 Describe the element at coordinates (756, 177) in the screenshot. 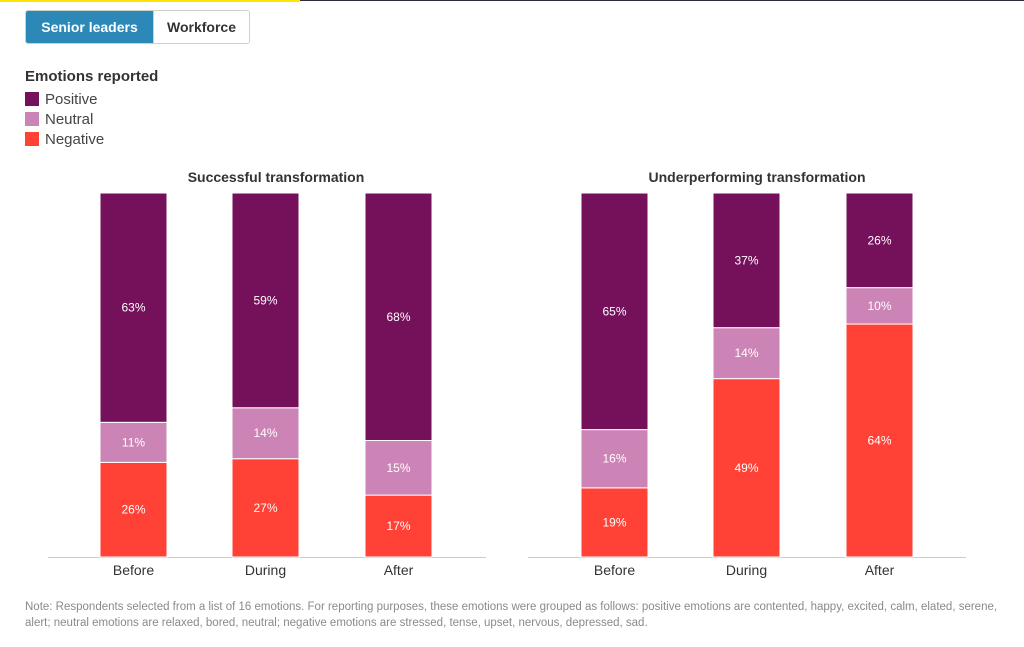

I see `chart-title: Underperforming transformation` at that location.